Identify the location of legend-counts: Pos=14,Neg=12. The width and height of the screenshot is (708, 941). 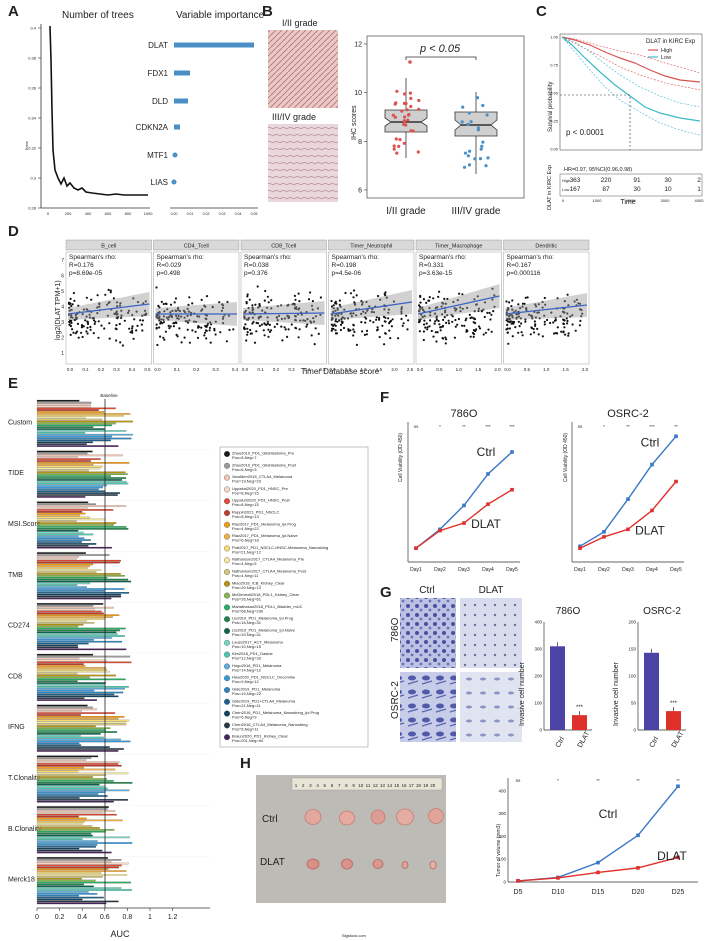
(247, 669).